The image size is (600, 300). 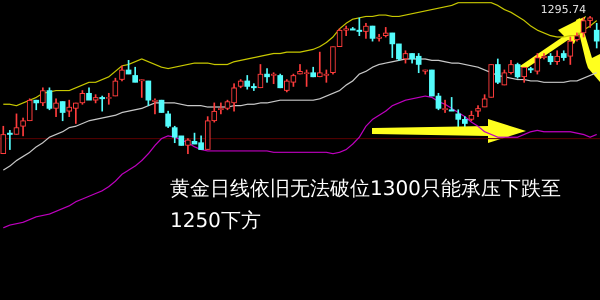 What do you see at coordinates (366, 204) in the screenshot?
I see `text: 黄金日线依旧无法破位1300只能承压下跌至1250下方` at bounding box center [366, 204].